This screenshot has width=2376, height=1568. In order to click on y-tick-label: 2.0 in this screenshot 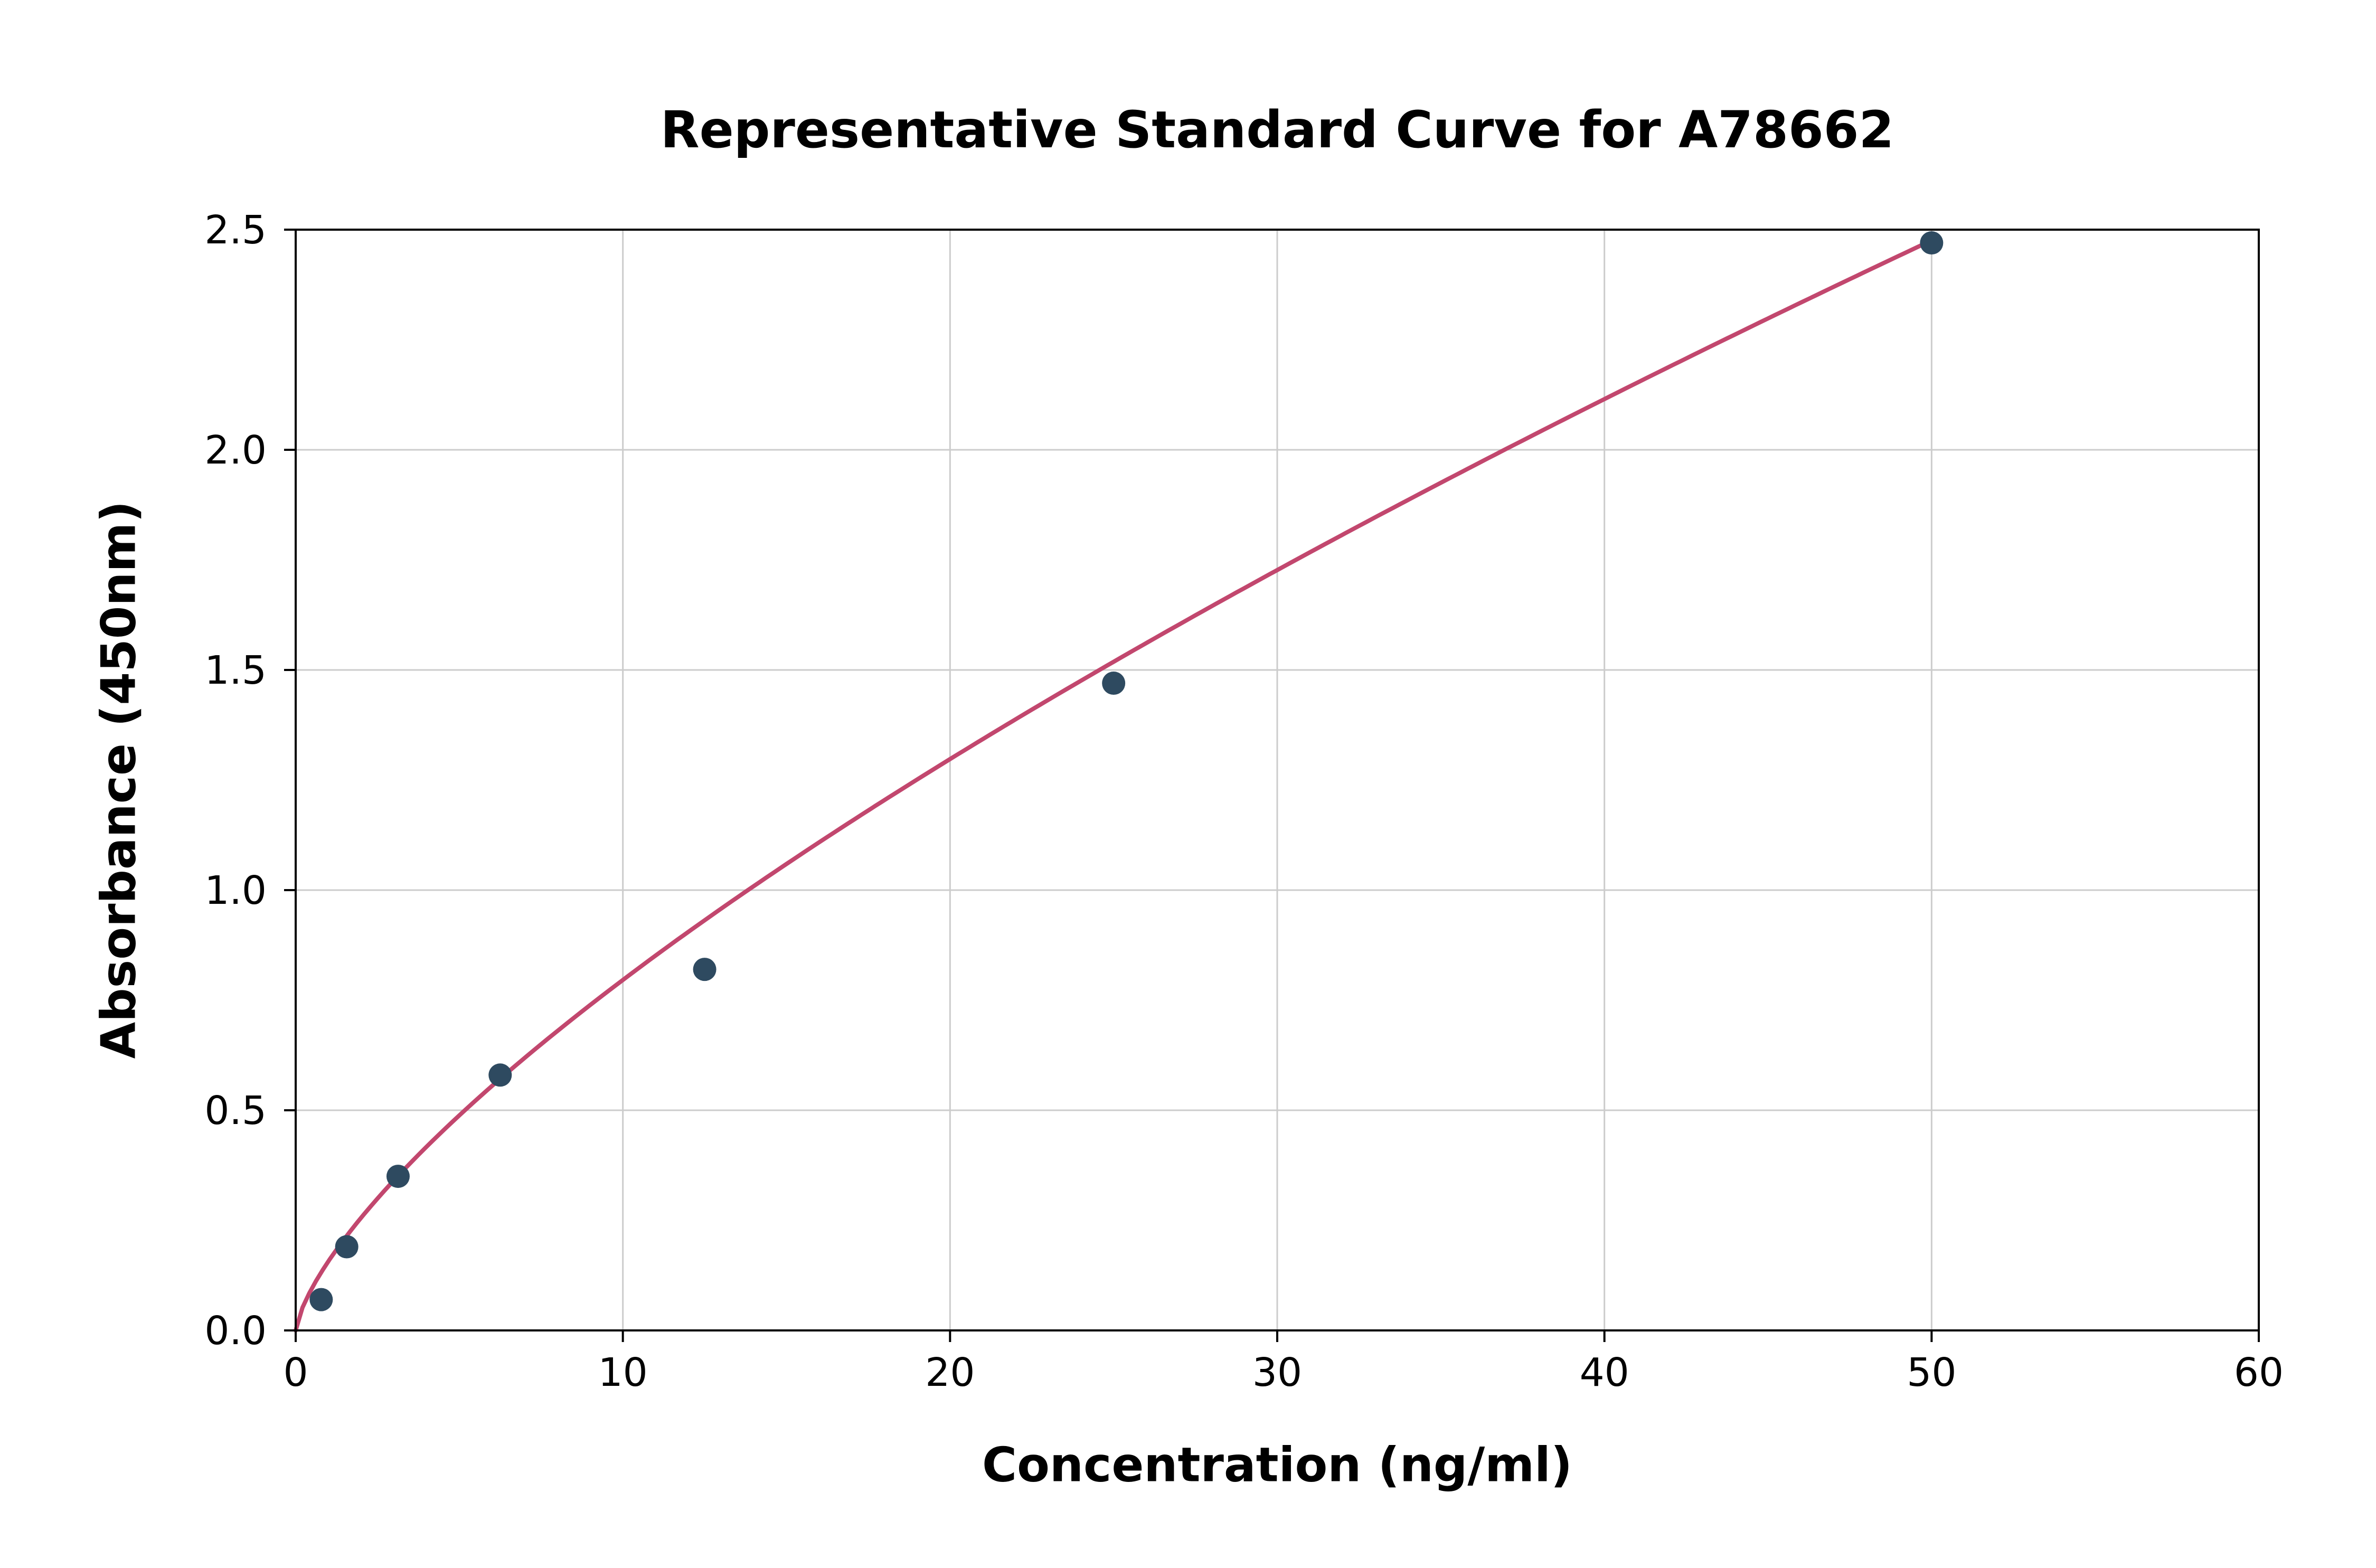, I will do `click(236, 450)`.